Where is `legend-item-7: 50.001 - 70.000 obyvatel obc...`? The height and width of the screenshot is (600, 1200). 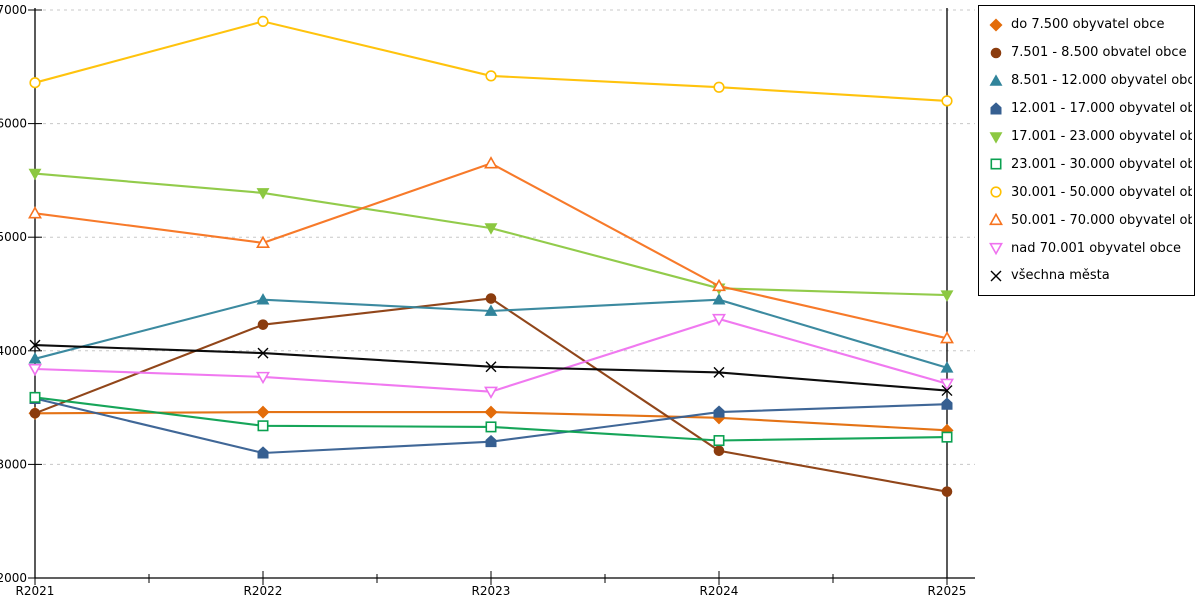
legend-item-7: 50.001 - 70.000 obyvatel obc... is located at coordinates (1090, 220).